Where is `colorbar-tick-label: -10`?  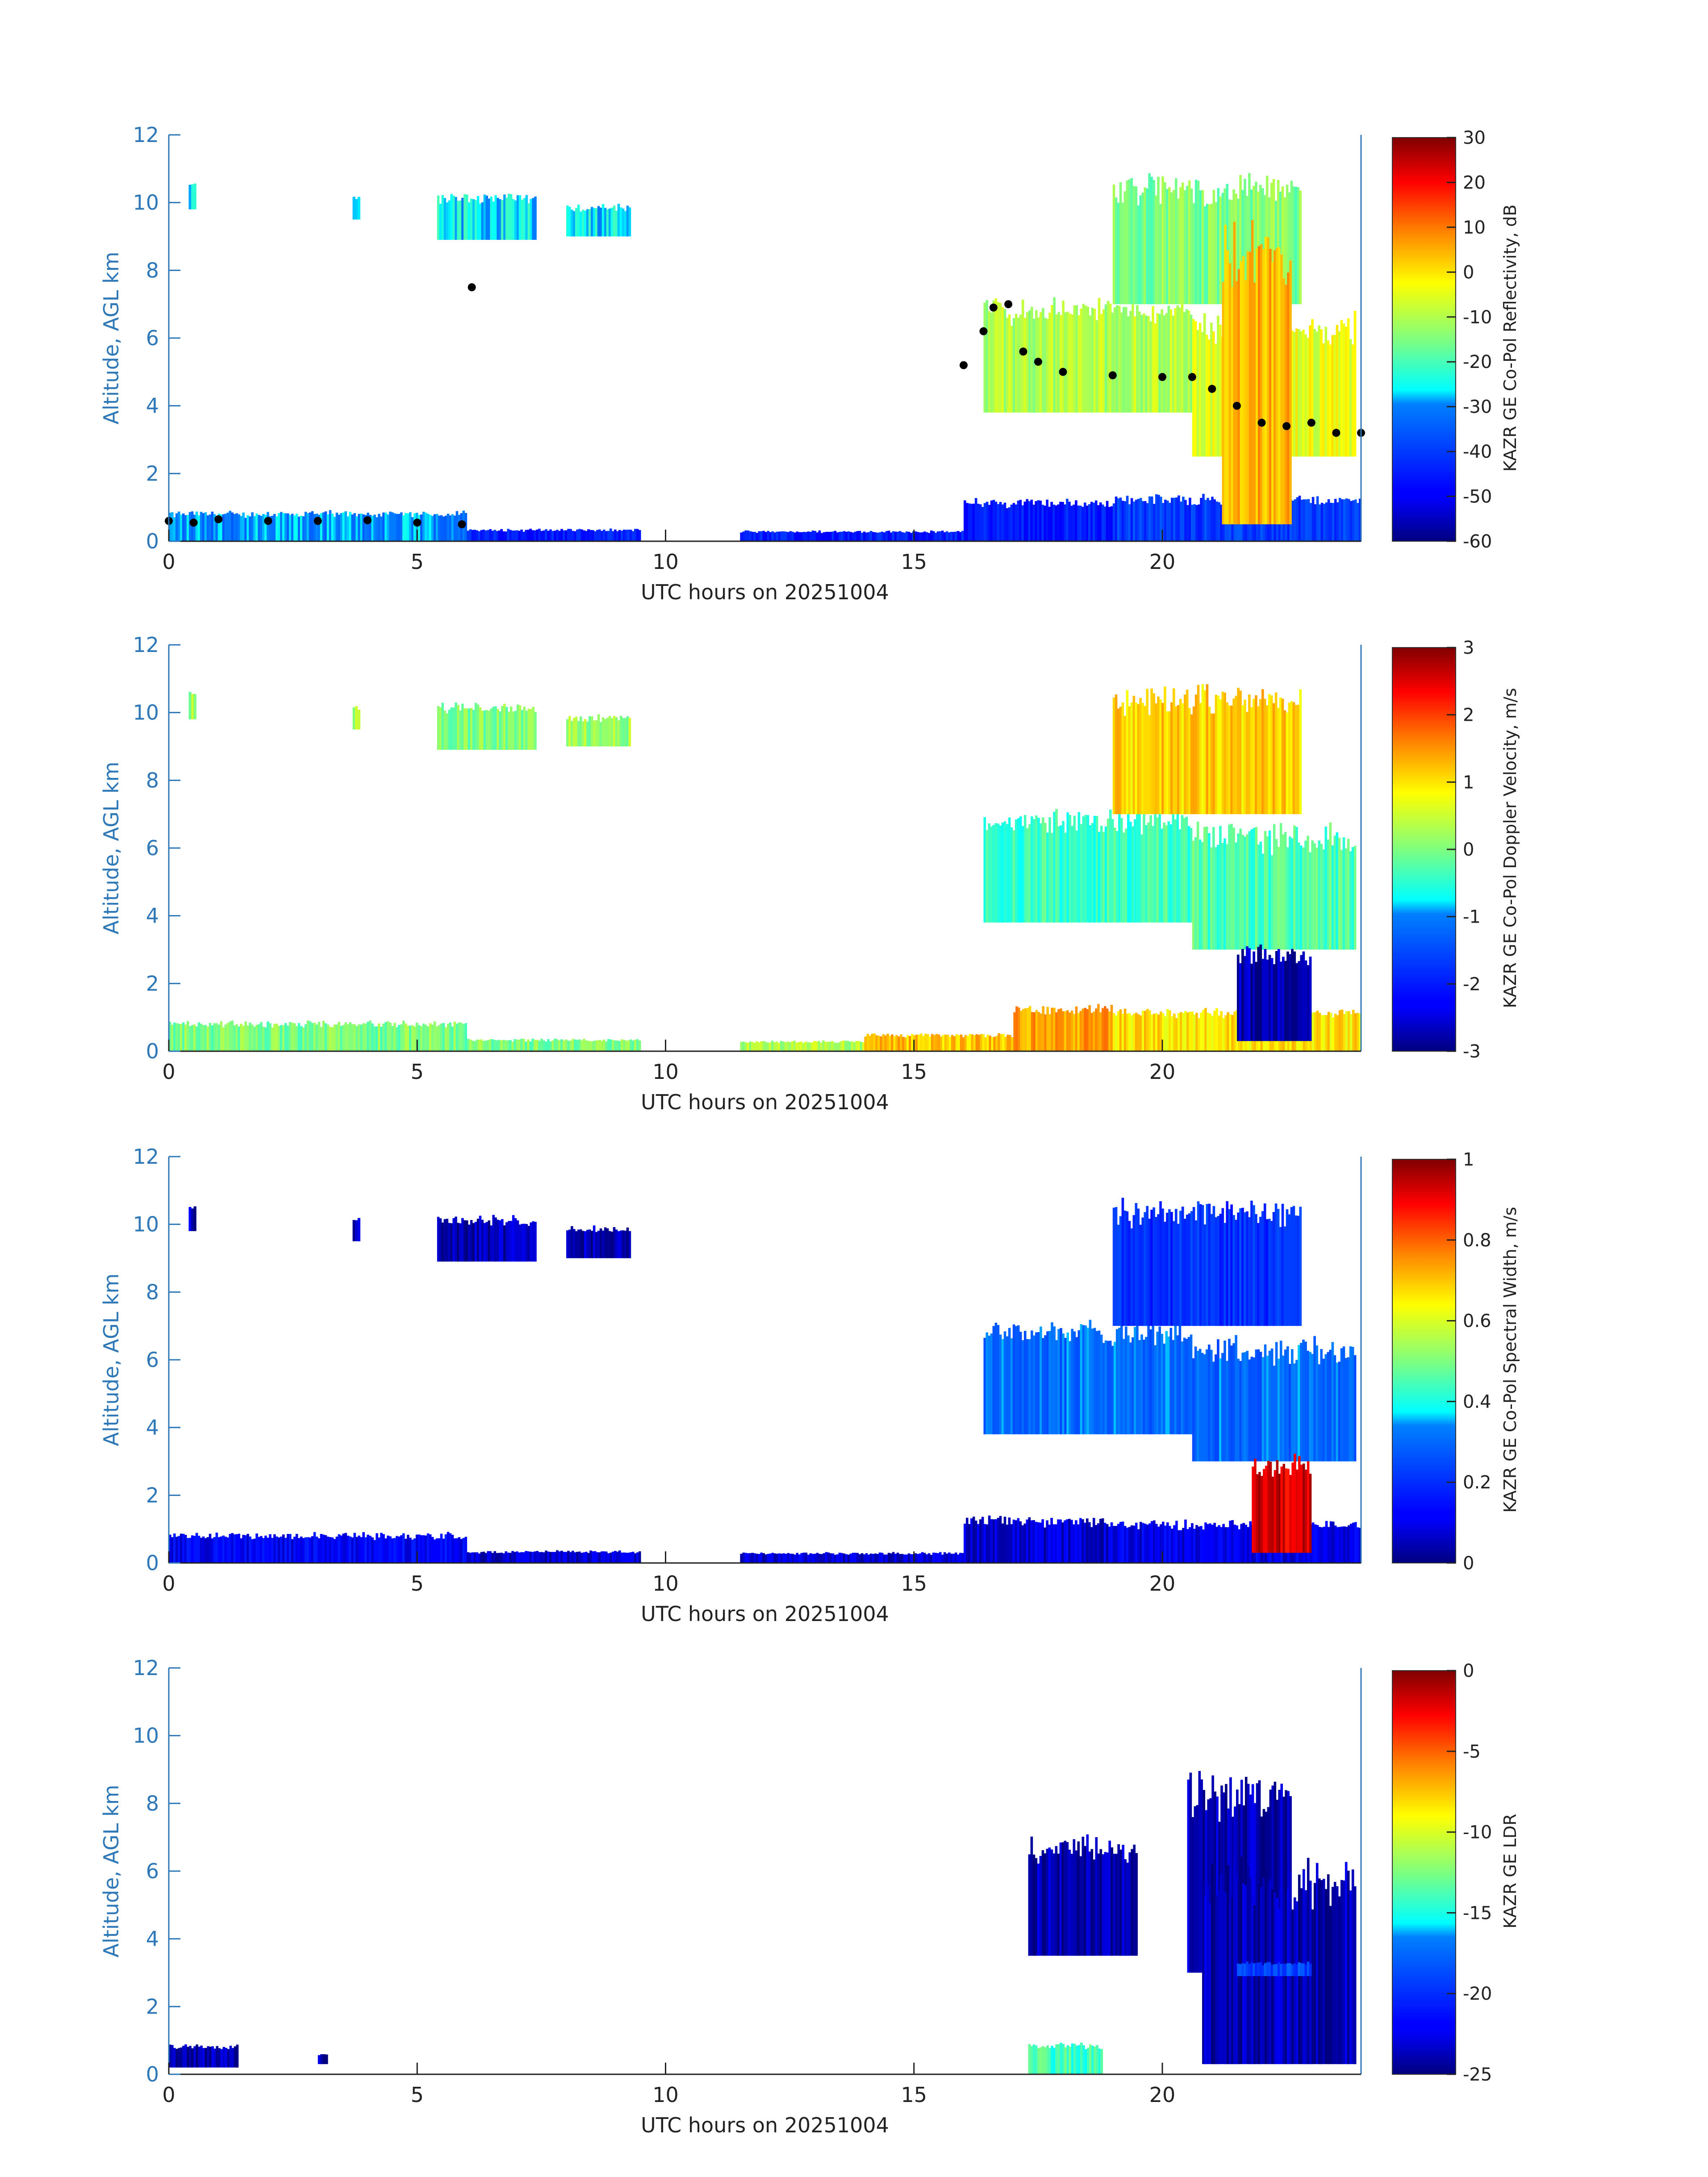
colorbar-tick-label: -10 is located at coordinates (1477, 1832).